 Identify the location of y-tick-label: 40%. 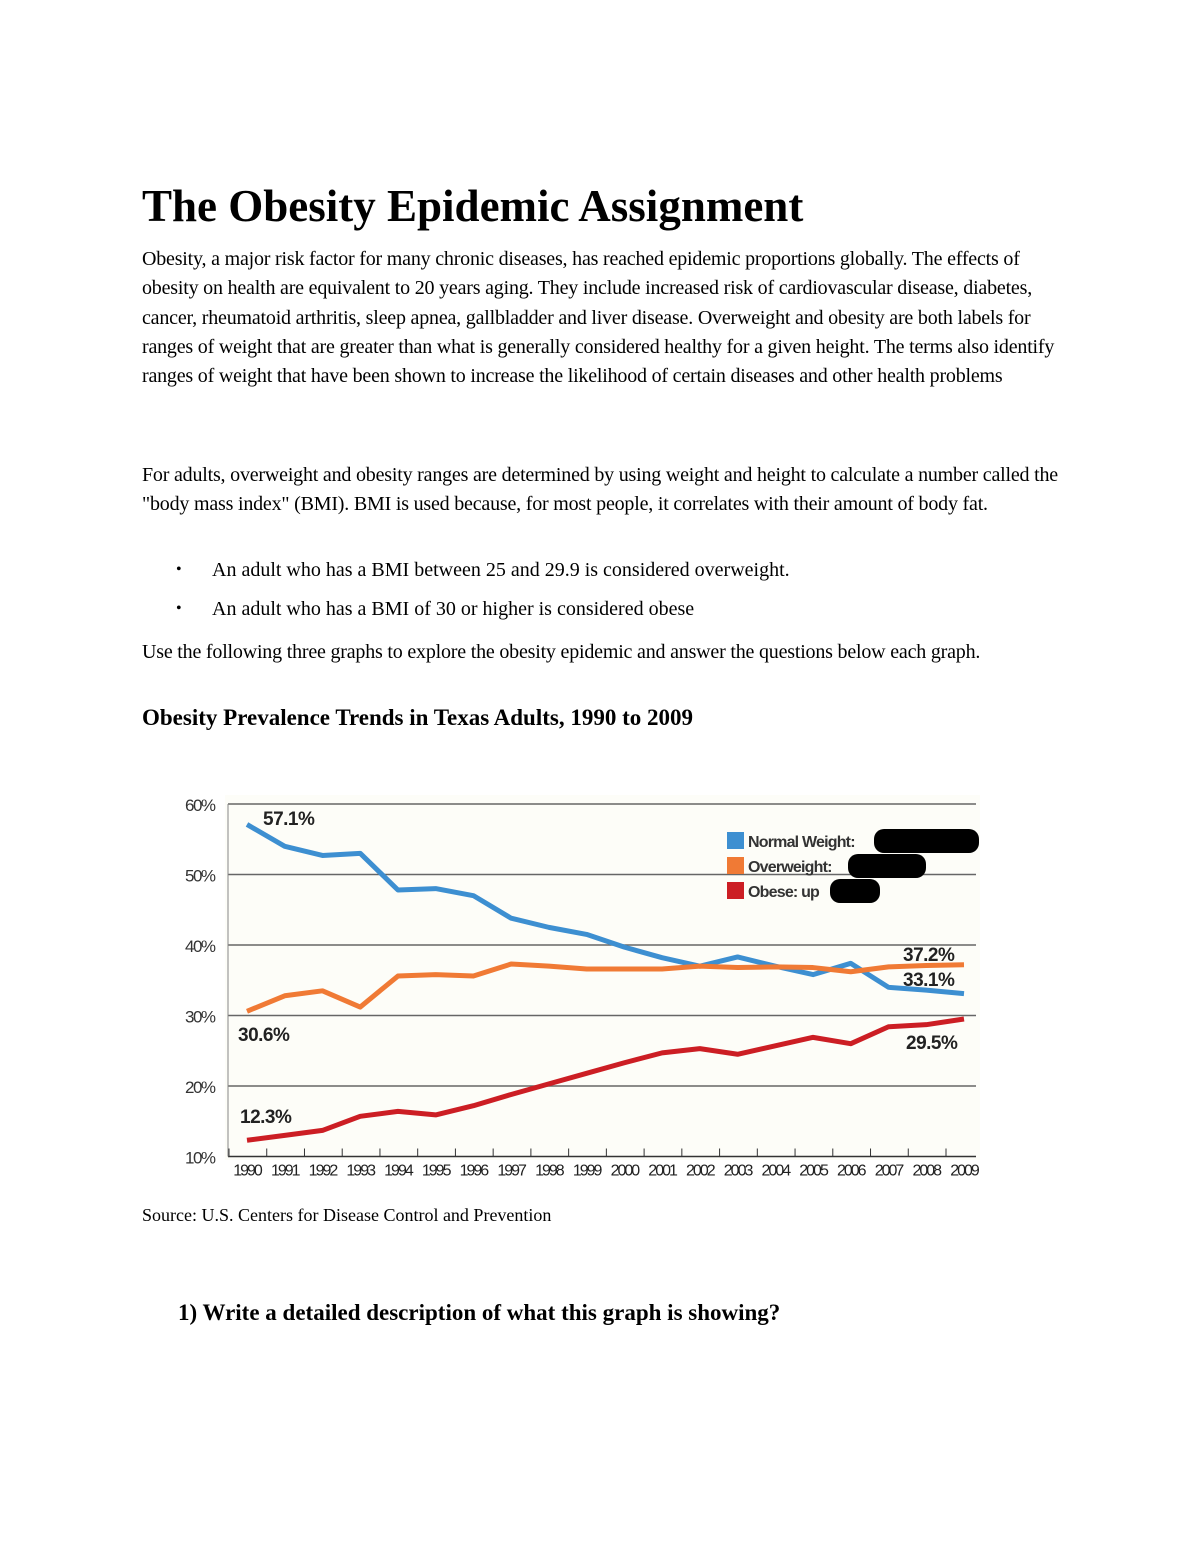
(200, 946).